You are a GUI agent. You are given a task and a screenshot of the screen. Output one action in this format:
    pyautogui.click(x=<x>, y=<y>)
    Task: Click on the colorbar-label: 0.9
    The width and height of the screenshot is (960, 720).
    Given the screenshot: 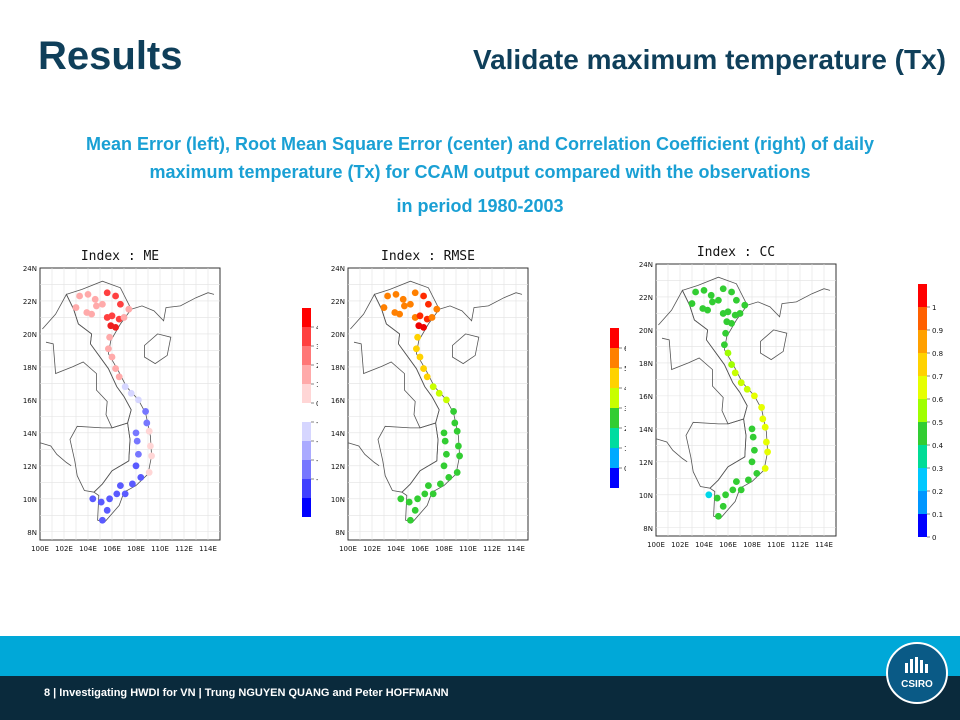 What is the action you would take?
    pyautogui.click(x=937, y=331)
    